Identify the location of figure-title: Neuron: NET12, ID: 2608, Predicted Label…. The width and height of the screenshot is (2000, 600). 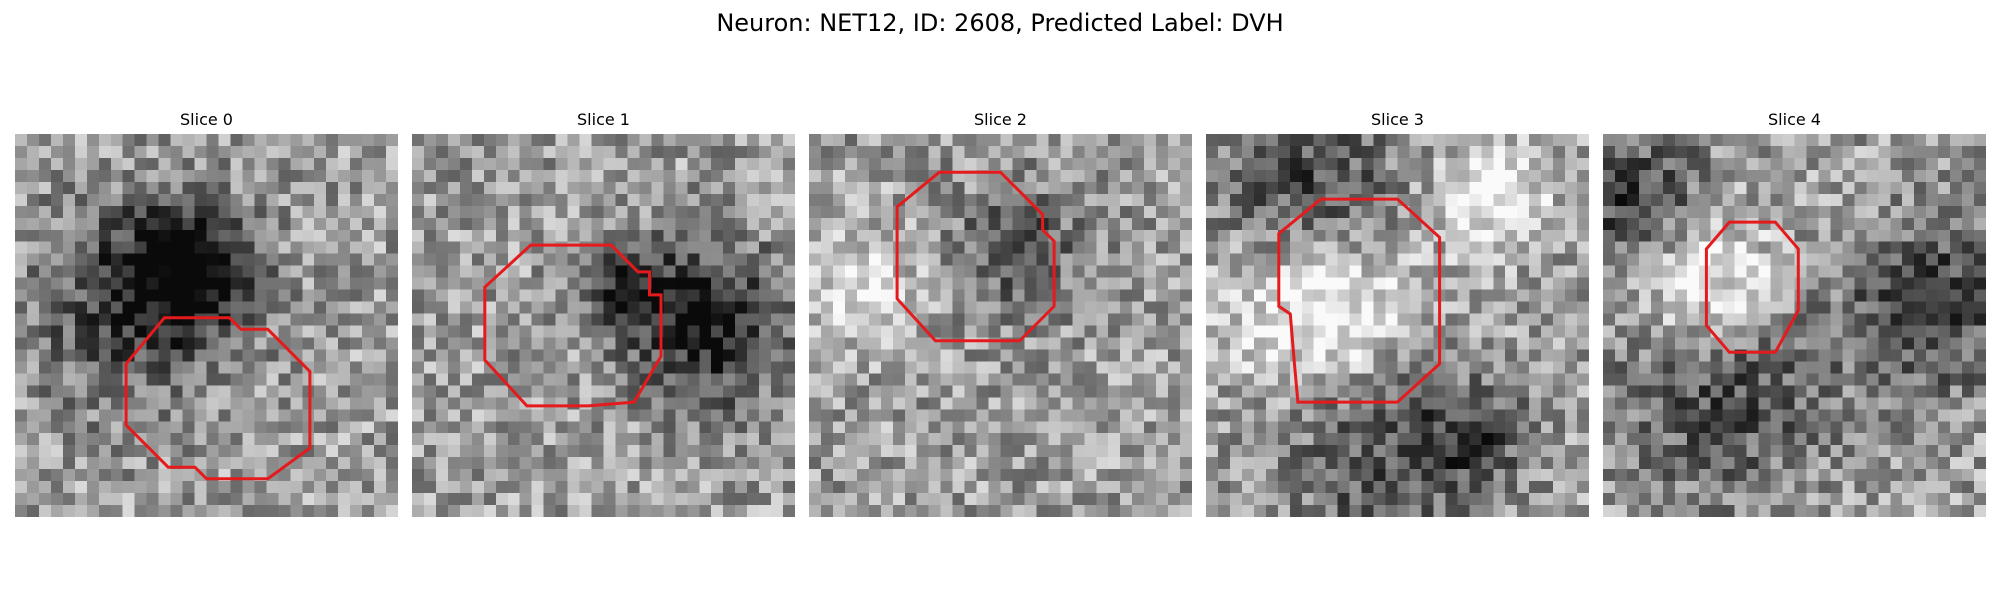
(1000, 23).